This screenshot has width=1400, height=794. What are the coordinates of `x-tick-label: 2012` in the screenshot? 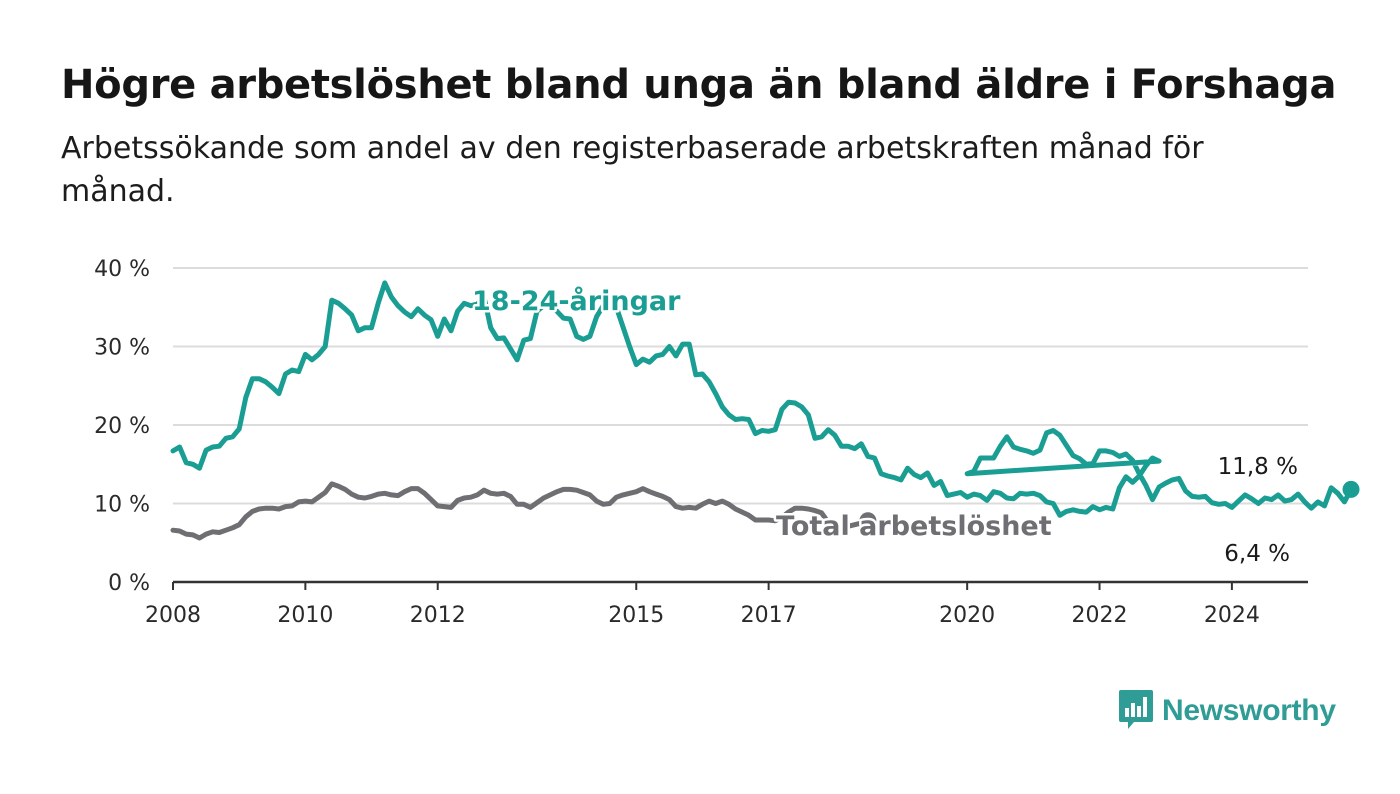 It's located at (438, 615).